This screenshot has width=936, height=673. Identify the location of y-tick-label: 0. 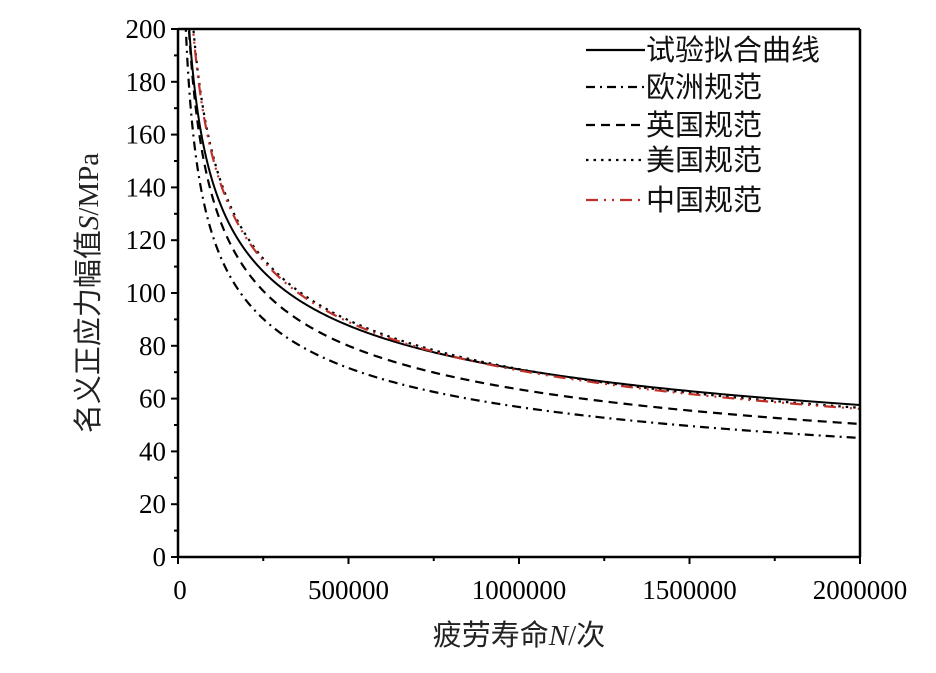
(160, 557).